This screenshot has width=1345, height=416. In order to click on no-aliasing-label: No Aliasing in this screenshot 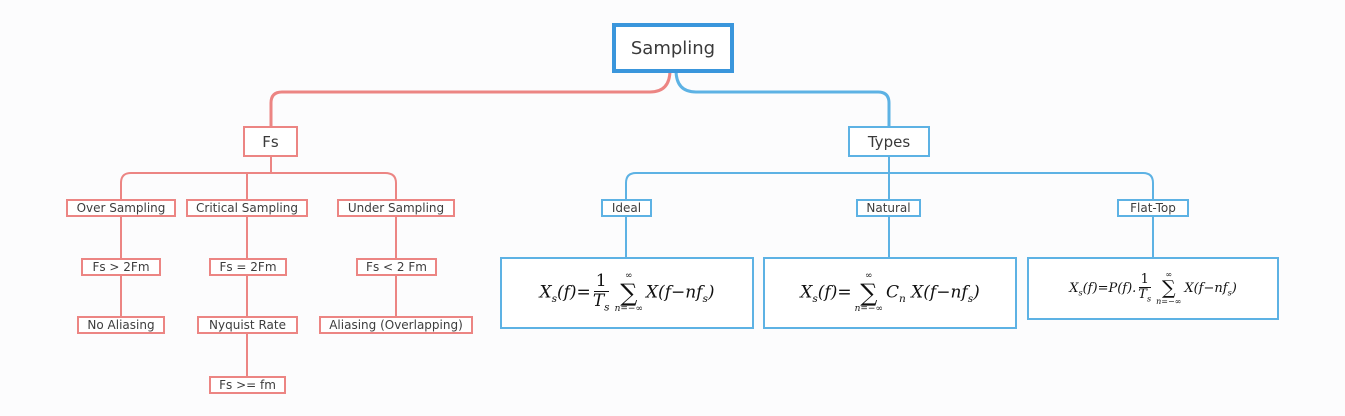, I will do `click(121, 325)`.